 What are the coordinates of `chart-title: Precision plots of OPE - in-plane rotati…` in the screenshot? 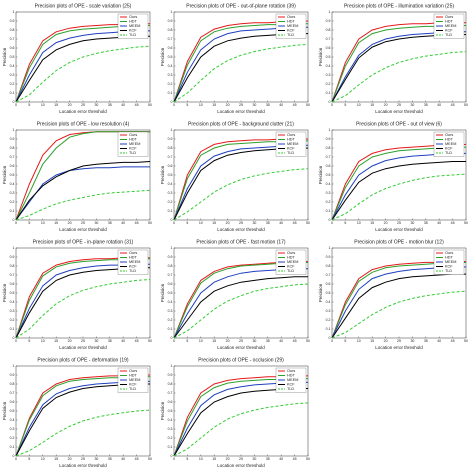 It's located at (83, 242).